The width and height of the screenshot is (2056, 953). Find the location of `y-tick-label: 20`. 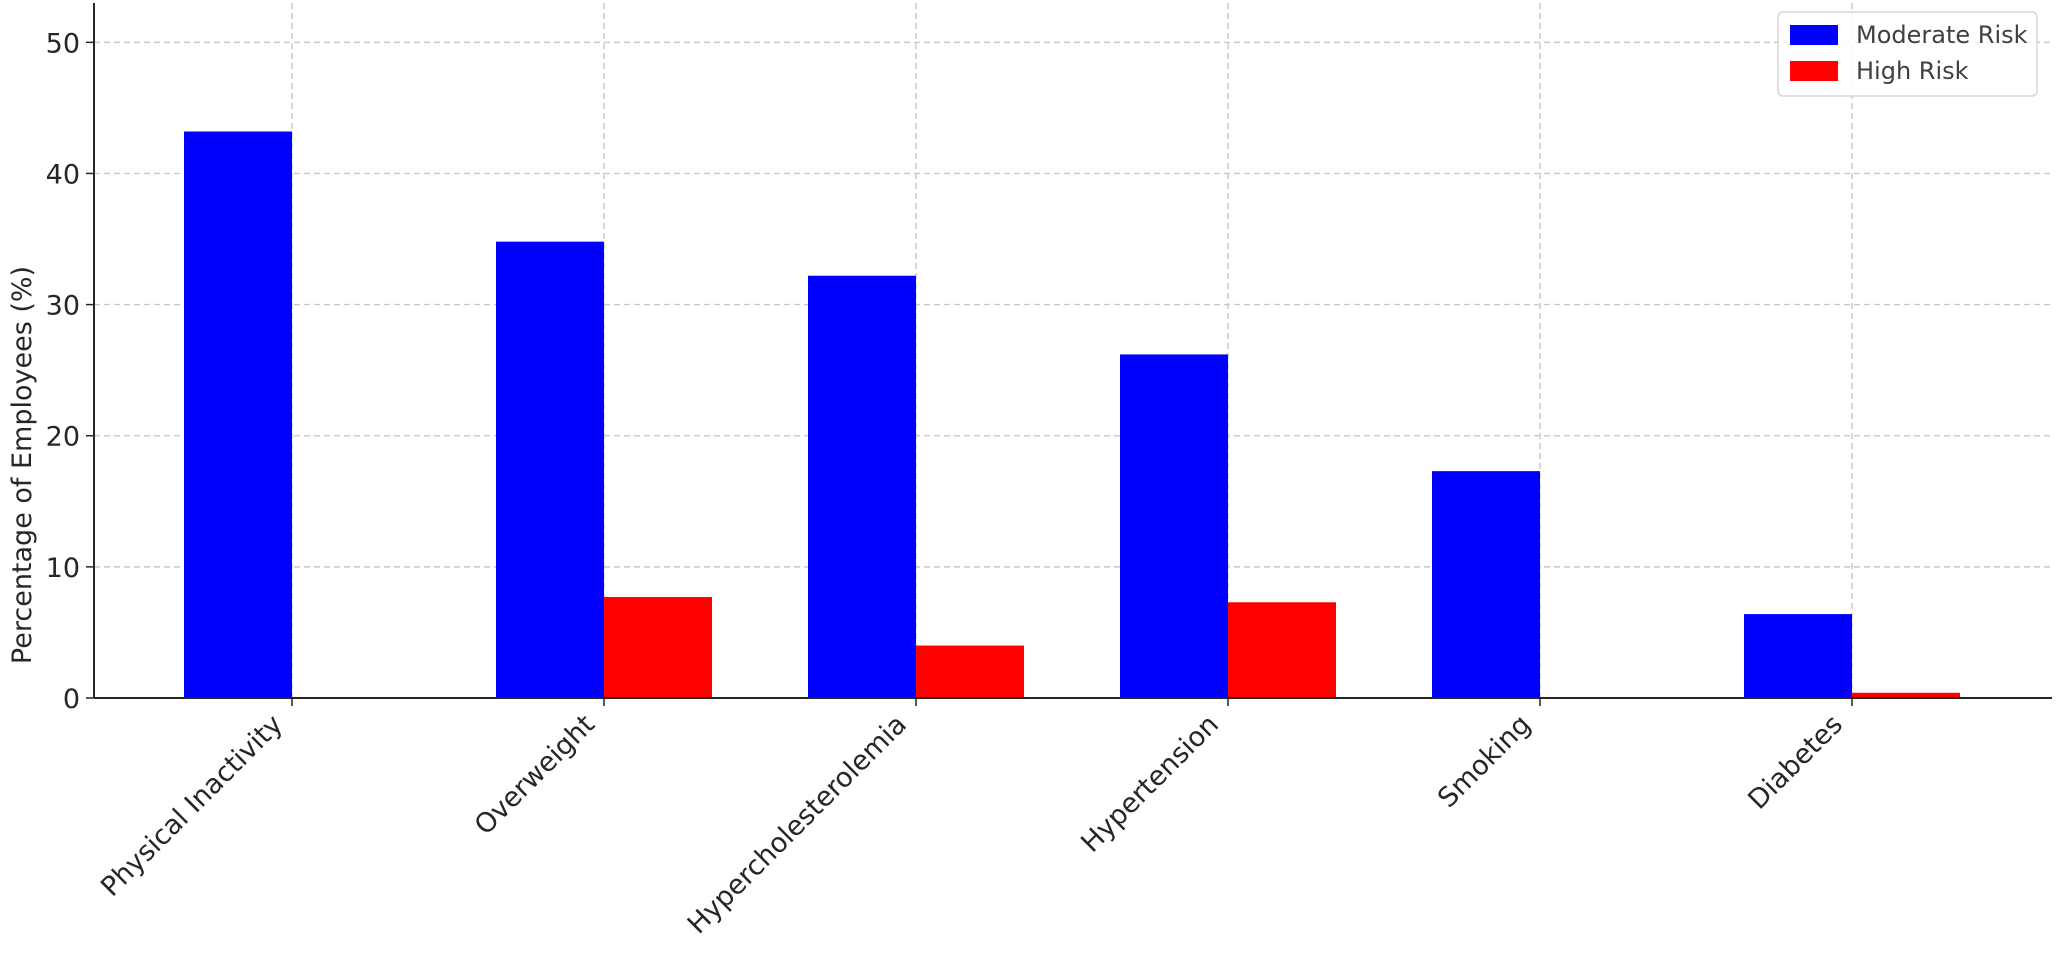

y-tick-label: 20 is located at coordinates (63, 437).